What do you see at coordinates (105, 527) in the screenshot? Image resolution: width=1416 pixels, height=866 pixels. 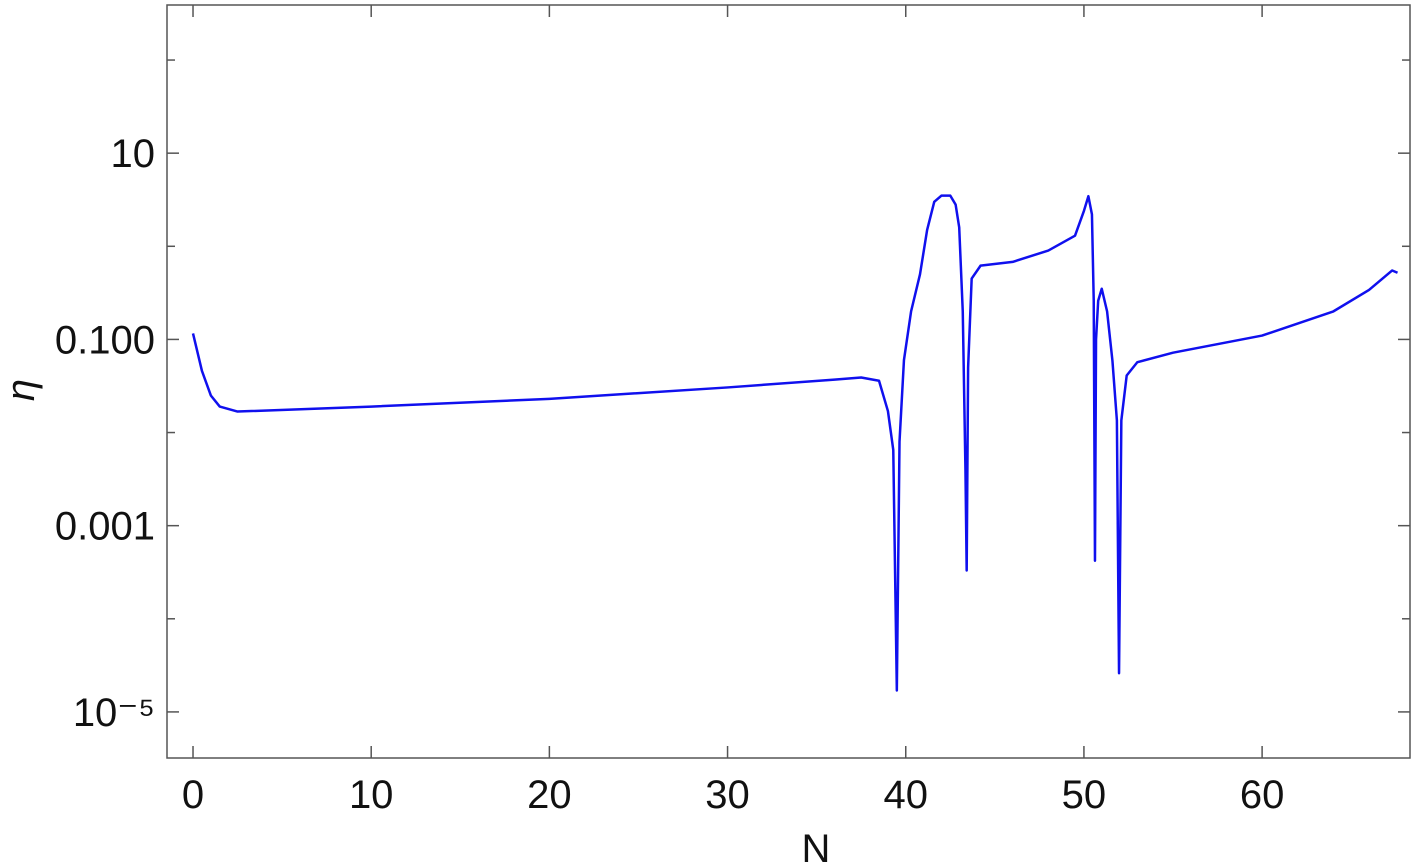 I see `y-tick-label: 0.001` at bounding box center [105, 527].